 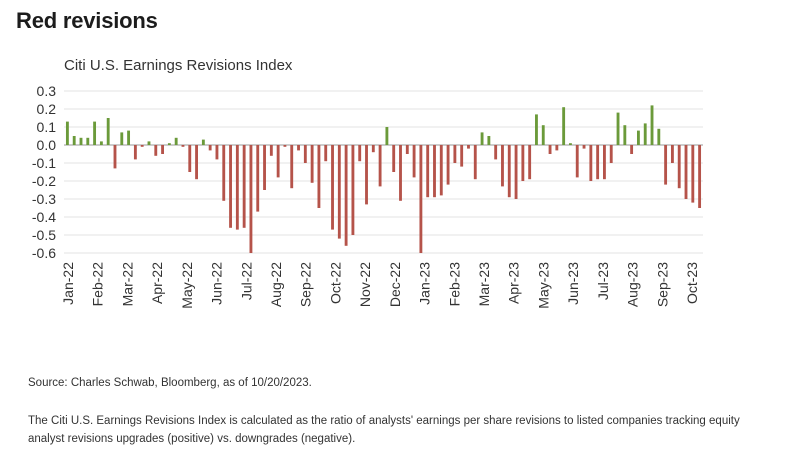 I want to click on x-tick-label: Feb-23, so click(x=454, y=284).